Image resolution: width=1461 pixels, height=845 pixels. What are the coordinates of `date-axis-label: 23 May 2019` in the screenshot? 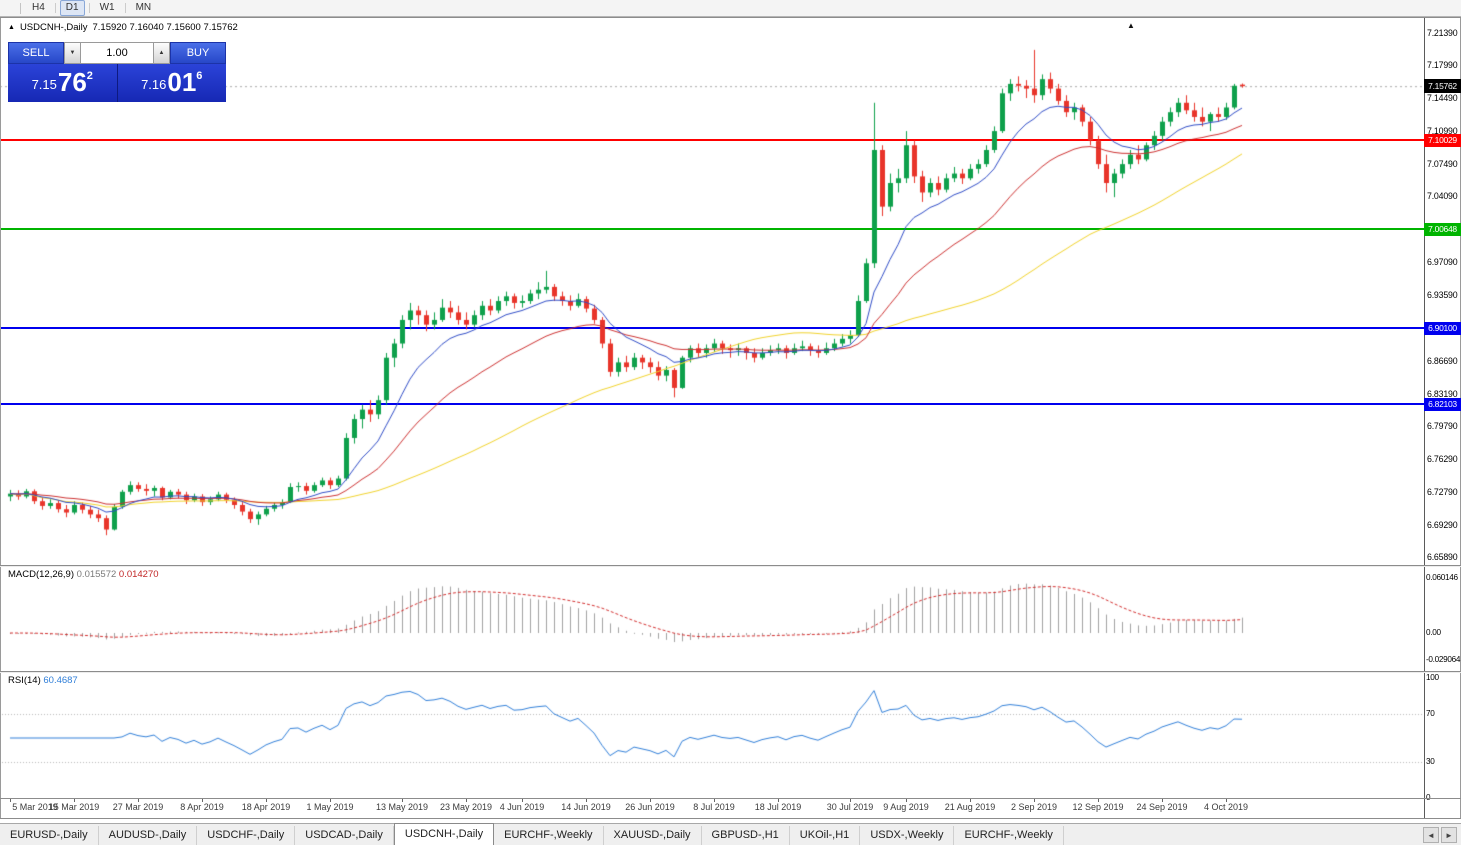 It's located at (466, 807).